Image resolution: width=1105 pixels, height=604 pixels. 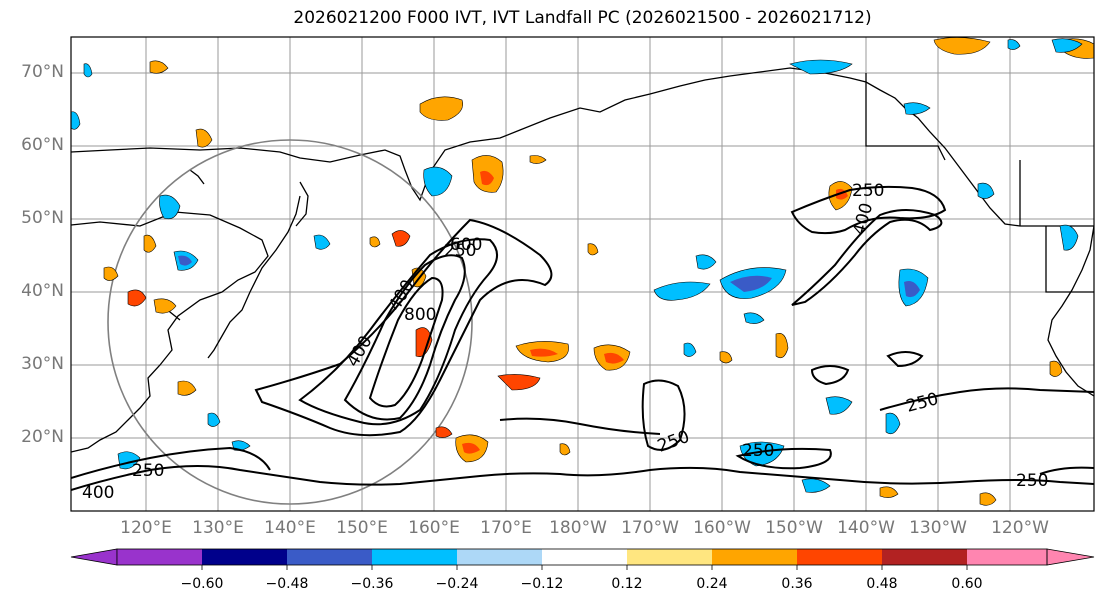 What do you see at coordinates (290, 528) in the screenshot?
I see `lon-label: 140°E` at bounding box center [290, 528].